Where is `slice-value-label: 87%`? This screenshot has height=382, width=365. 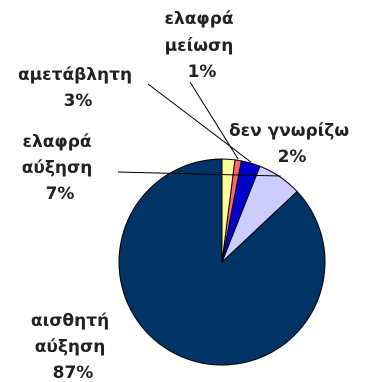 slice-value-label: 87% is located at coordinates (73, 372).